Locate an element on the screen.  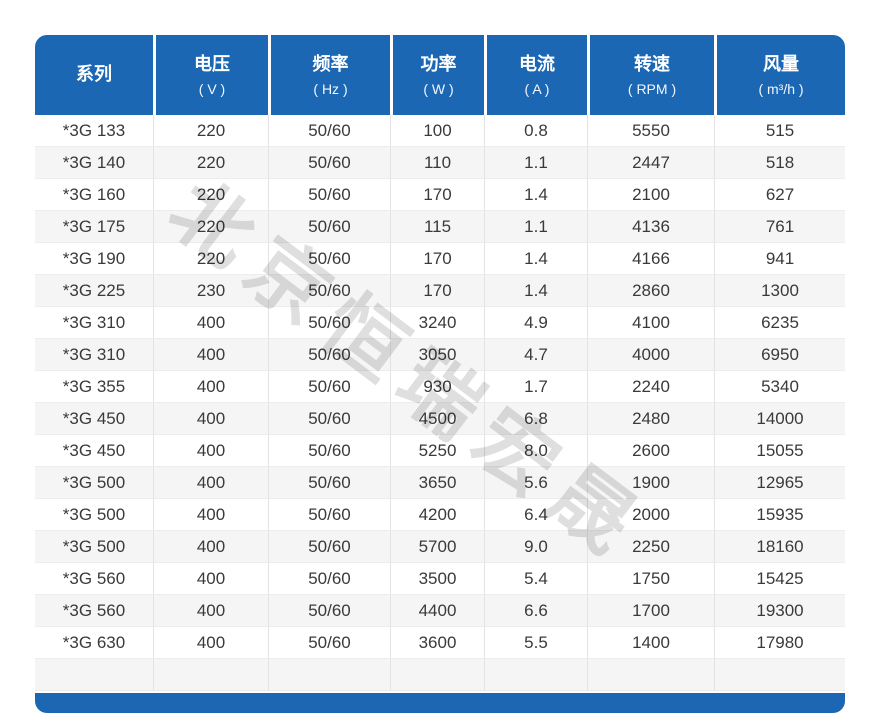
table-cell: 930 is located at coordinates (437, 387).